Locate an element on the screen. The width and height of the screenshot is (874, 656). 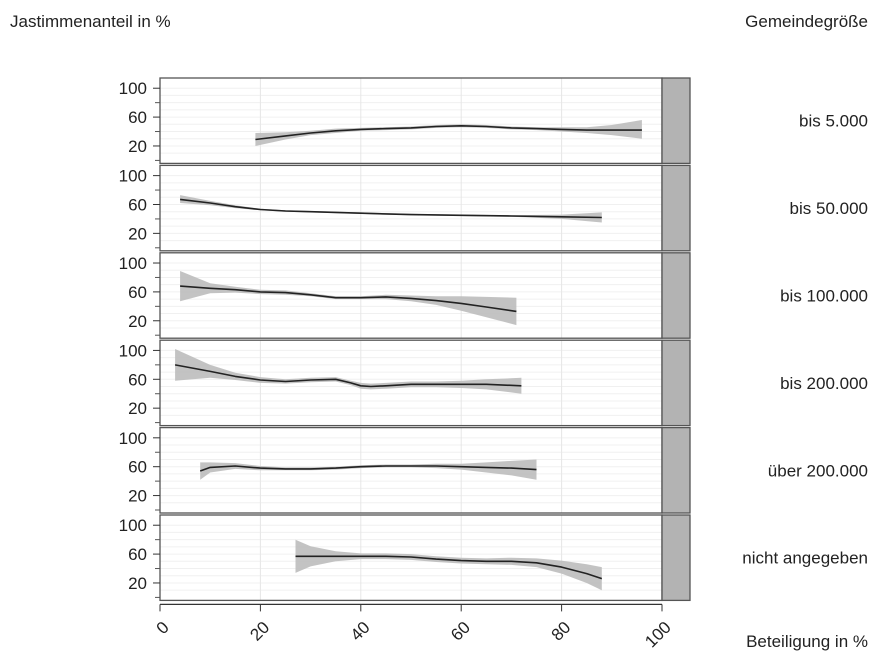
panel-3: 20 60 100 bis 200.000 is located at coordinates (493, 383).